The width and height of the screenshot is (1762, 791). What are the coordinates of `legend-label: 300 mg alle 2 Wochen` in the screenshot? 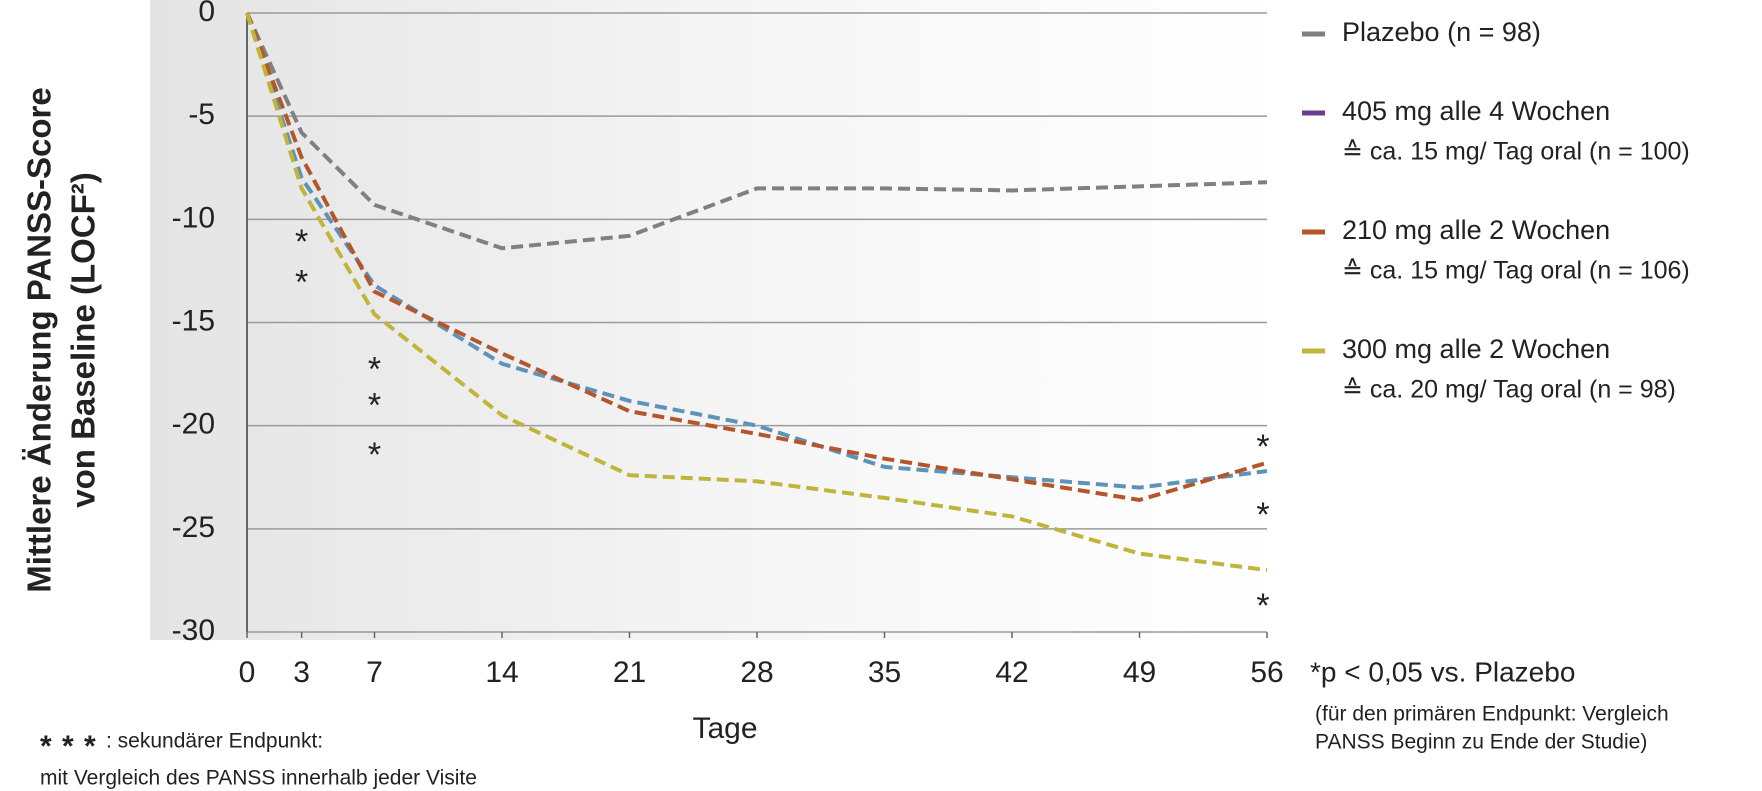 It's located at (1476, 349).